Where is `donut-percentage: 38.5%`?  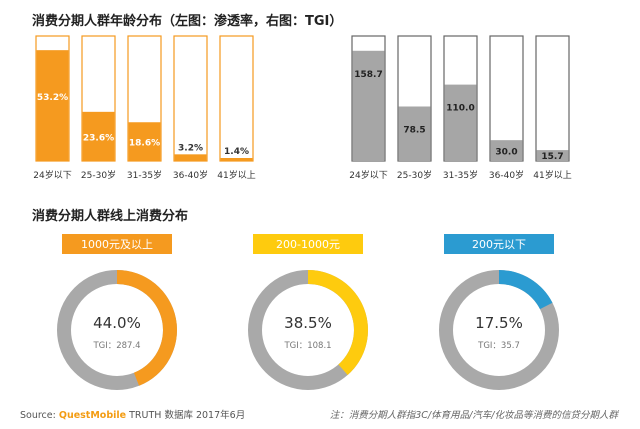
donut-percentage: 38.5% is located at coordinates (308, 323).